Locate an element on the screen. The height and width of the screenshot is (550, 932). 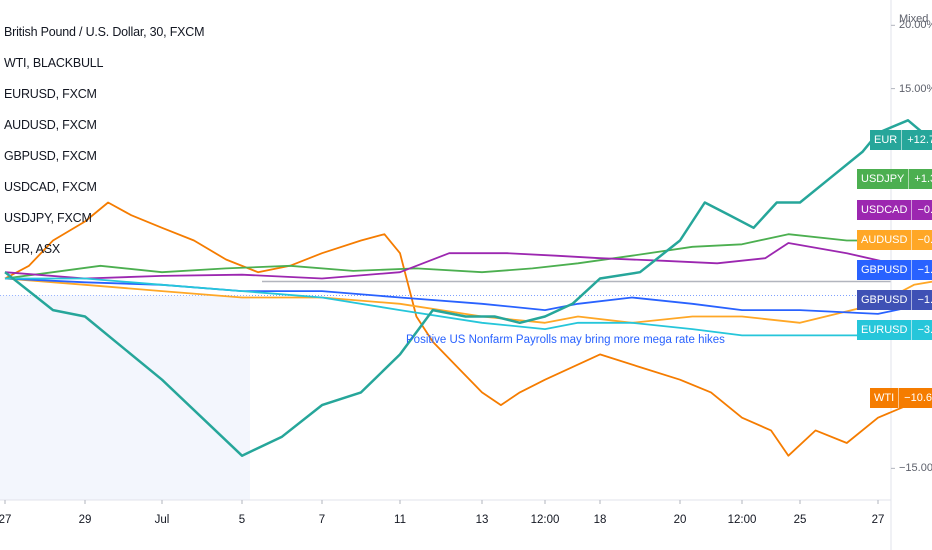
legend-item: British Pound / U.S. Dollar, 30, FXCM is located at coordinates (104, 35).